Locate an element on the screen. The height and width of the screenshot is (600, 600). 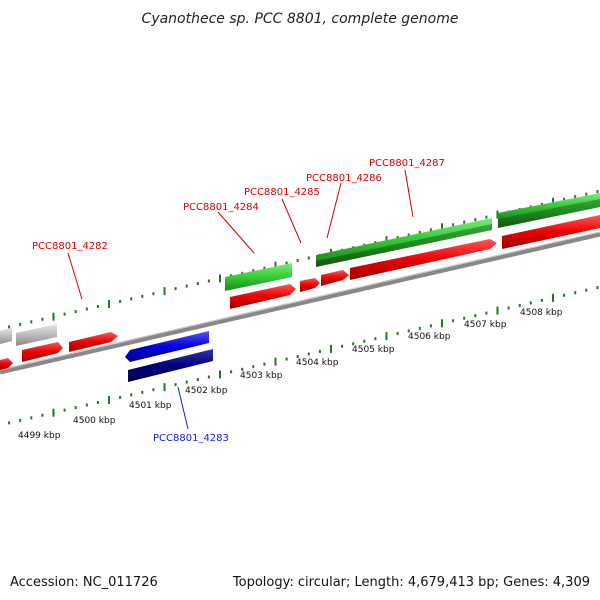
gene-red-right is located at coordinates (551, 232).